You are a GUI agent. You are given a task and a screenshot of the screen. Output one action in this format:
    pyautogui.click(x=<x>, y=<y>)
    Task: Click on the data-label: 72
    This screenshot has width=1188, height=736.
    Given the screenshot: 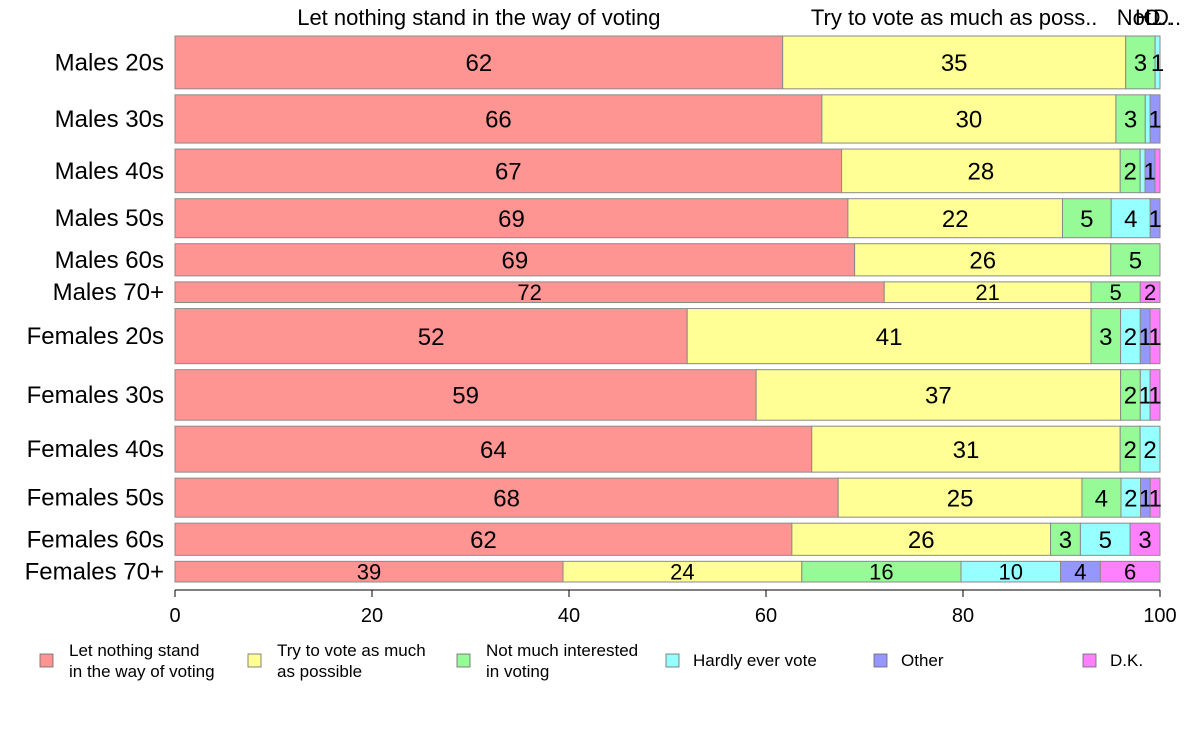 What is the action you would take?
    pyautogui.click(x=529, y=292)
    